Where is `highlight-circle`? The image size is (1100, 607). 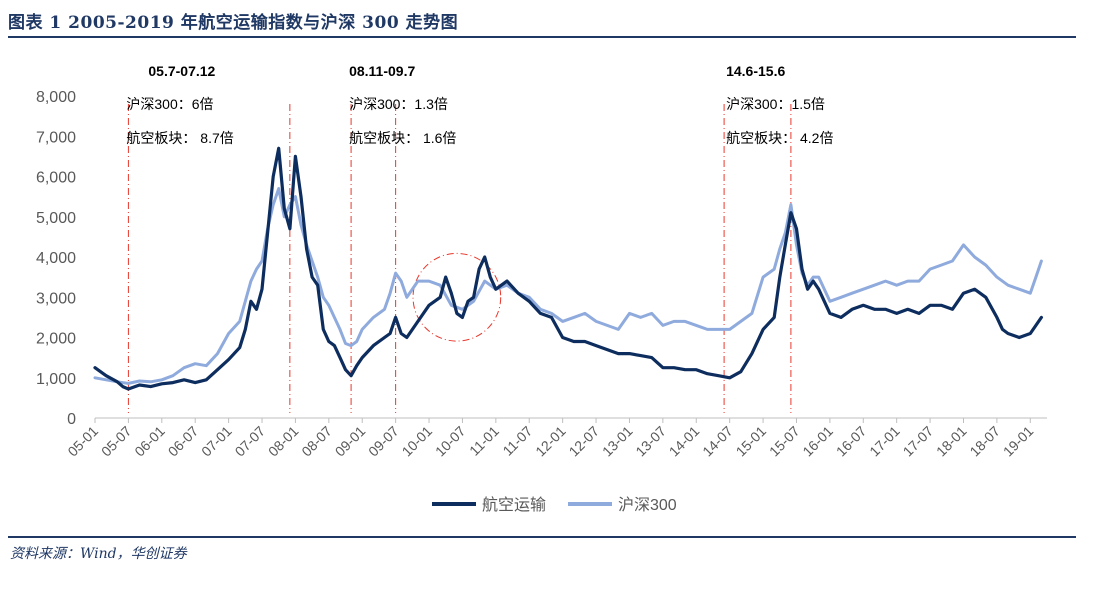
highlight-circle is located at coordinates (457, 297).